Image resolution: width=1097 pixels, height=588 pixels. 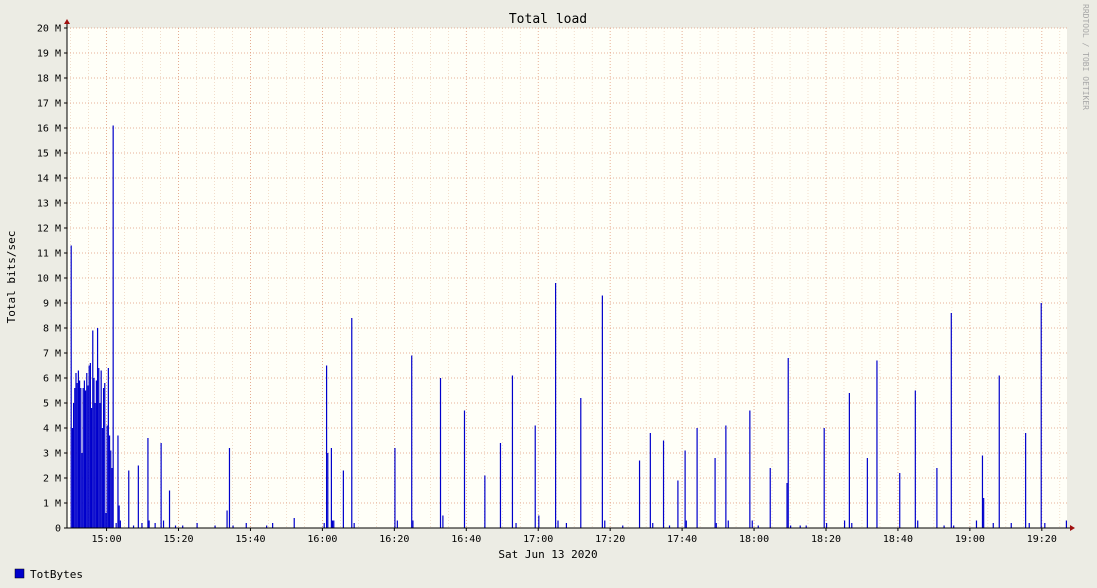 What do you see at coordinates (610, 539) in the screenshot?
I see `x-tick-label: 17:20` at bounding box center [610, 539].